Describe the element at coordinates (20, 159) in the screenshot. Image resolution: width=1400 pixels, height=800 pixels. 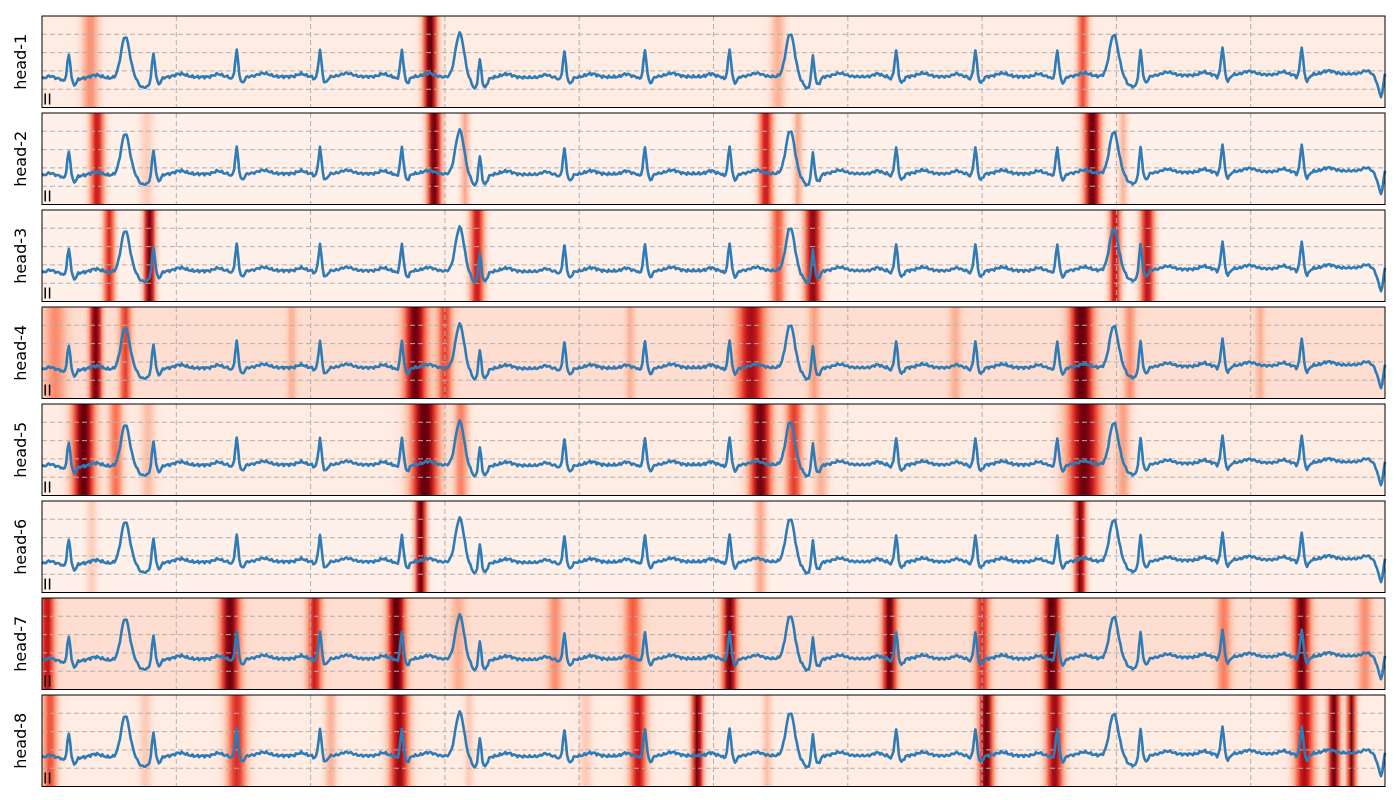
I see `head-label: head-2` at that location.